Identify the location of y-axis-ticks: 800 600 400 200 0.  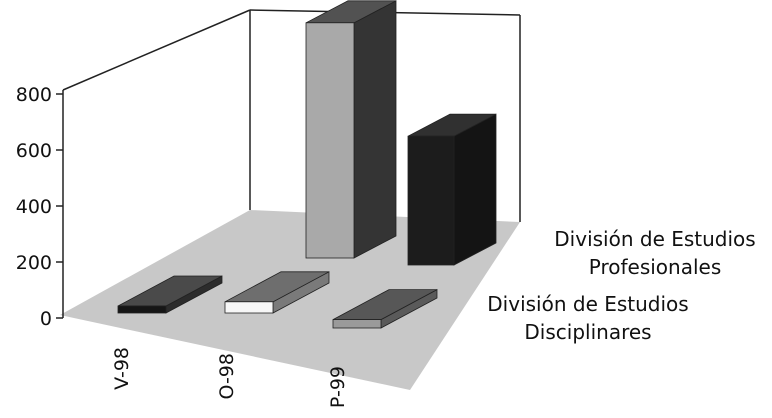
(39, 207).